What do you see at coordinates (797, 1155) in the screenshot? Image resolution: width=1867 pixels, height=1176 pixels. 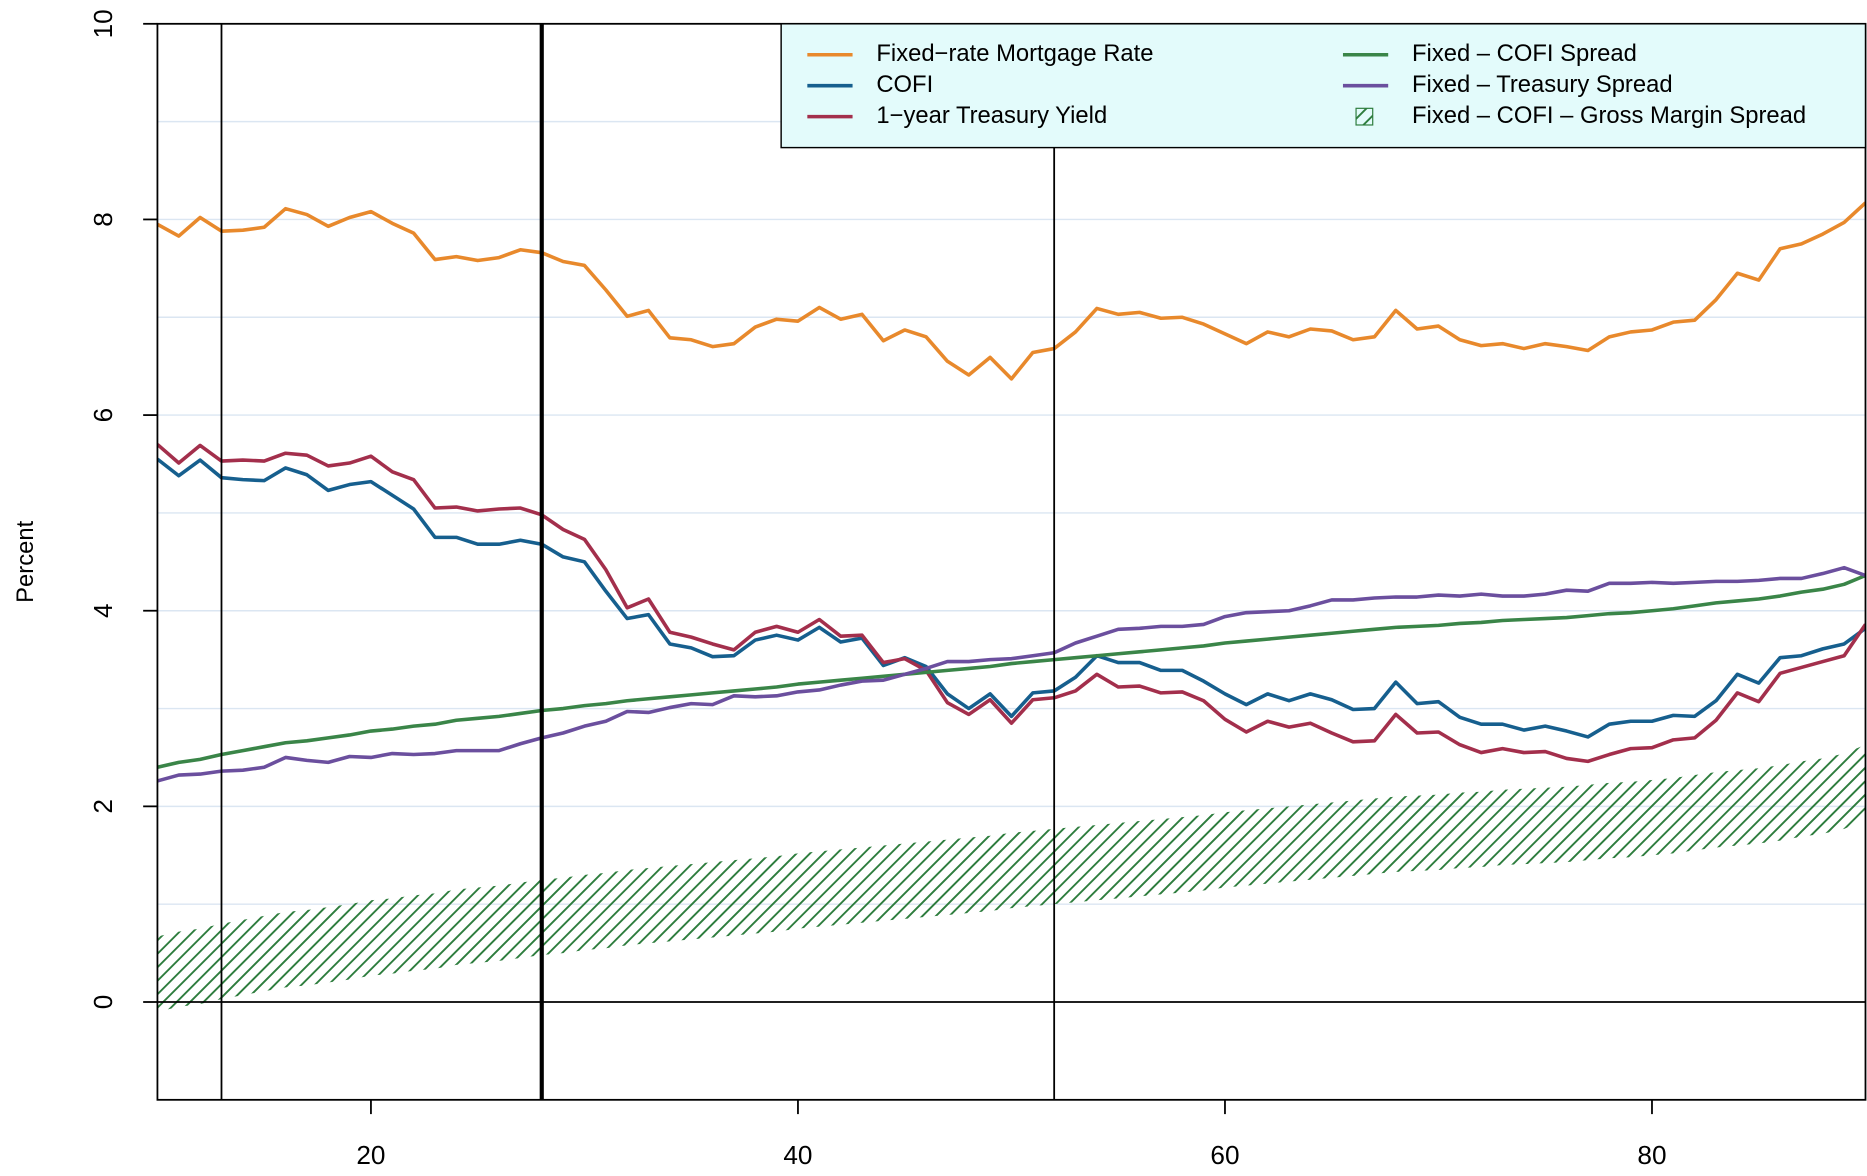 I see `x-tick-label: 40` at bounding box center [797, 1155].